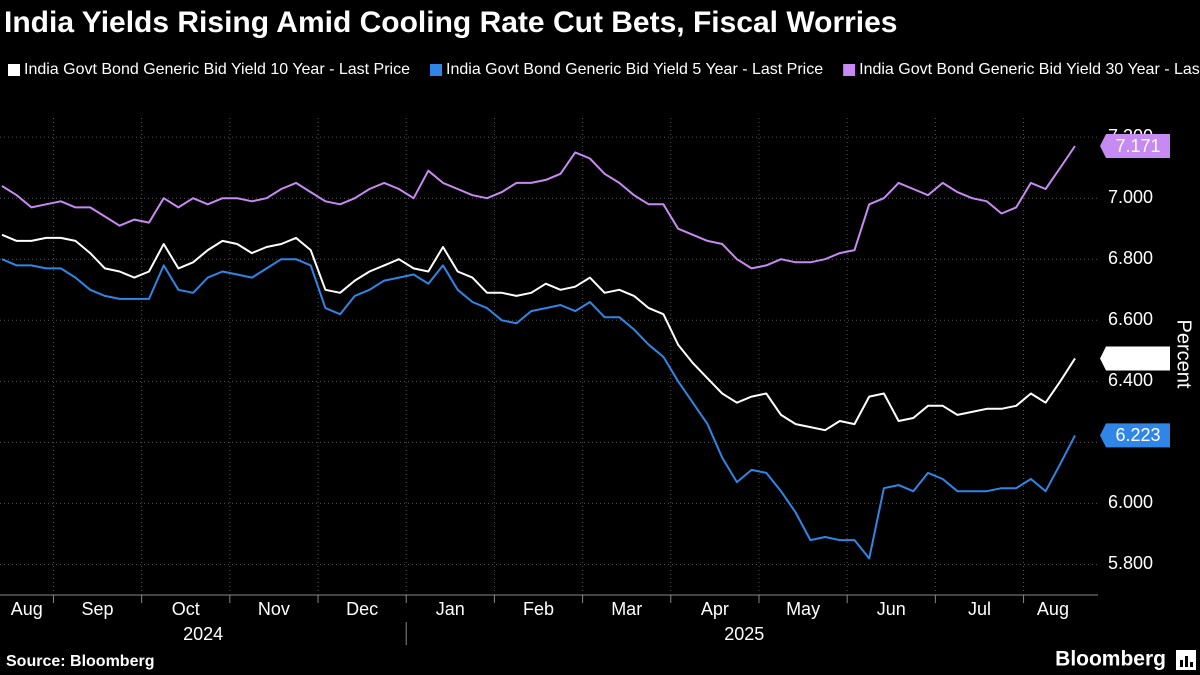 This screenshot has height=675, width=1200. I want to click on x-tick-label: Feb, so click(538, 609).